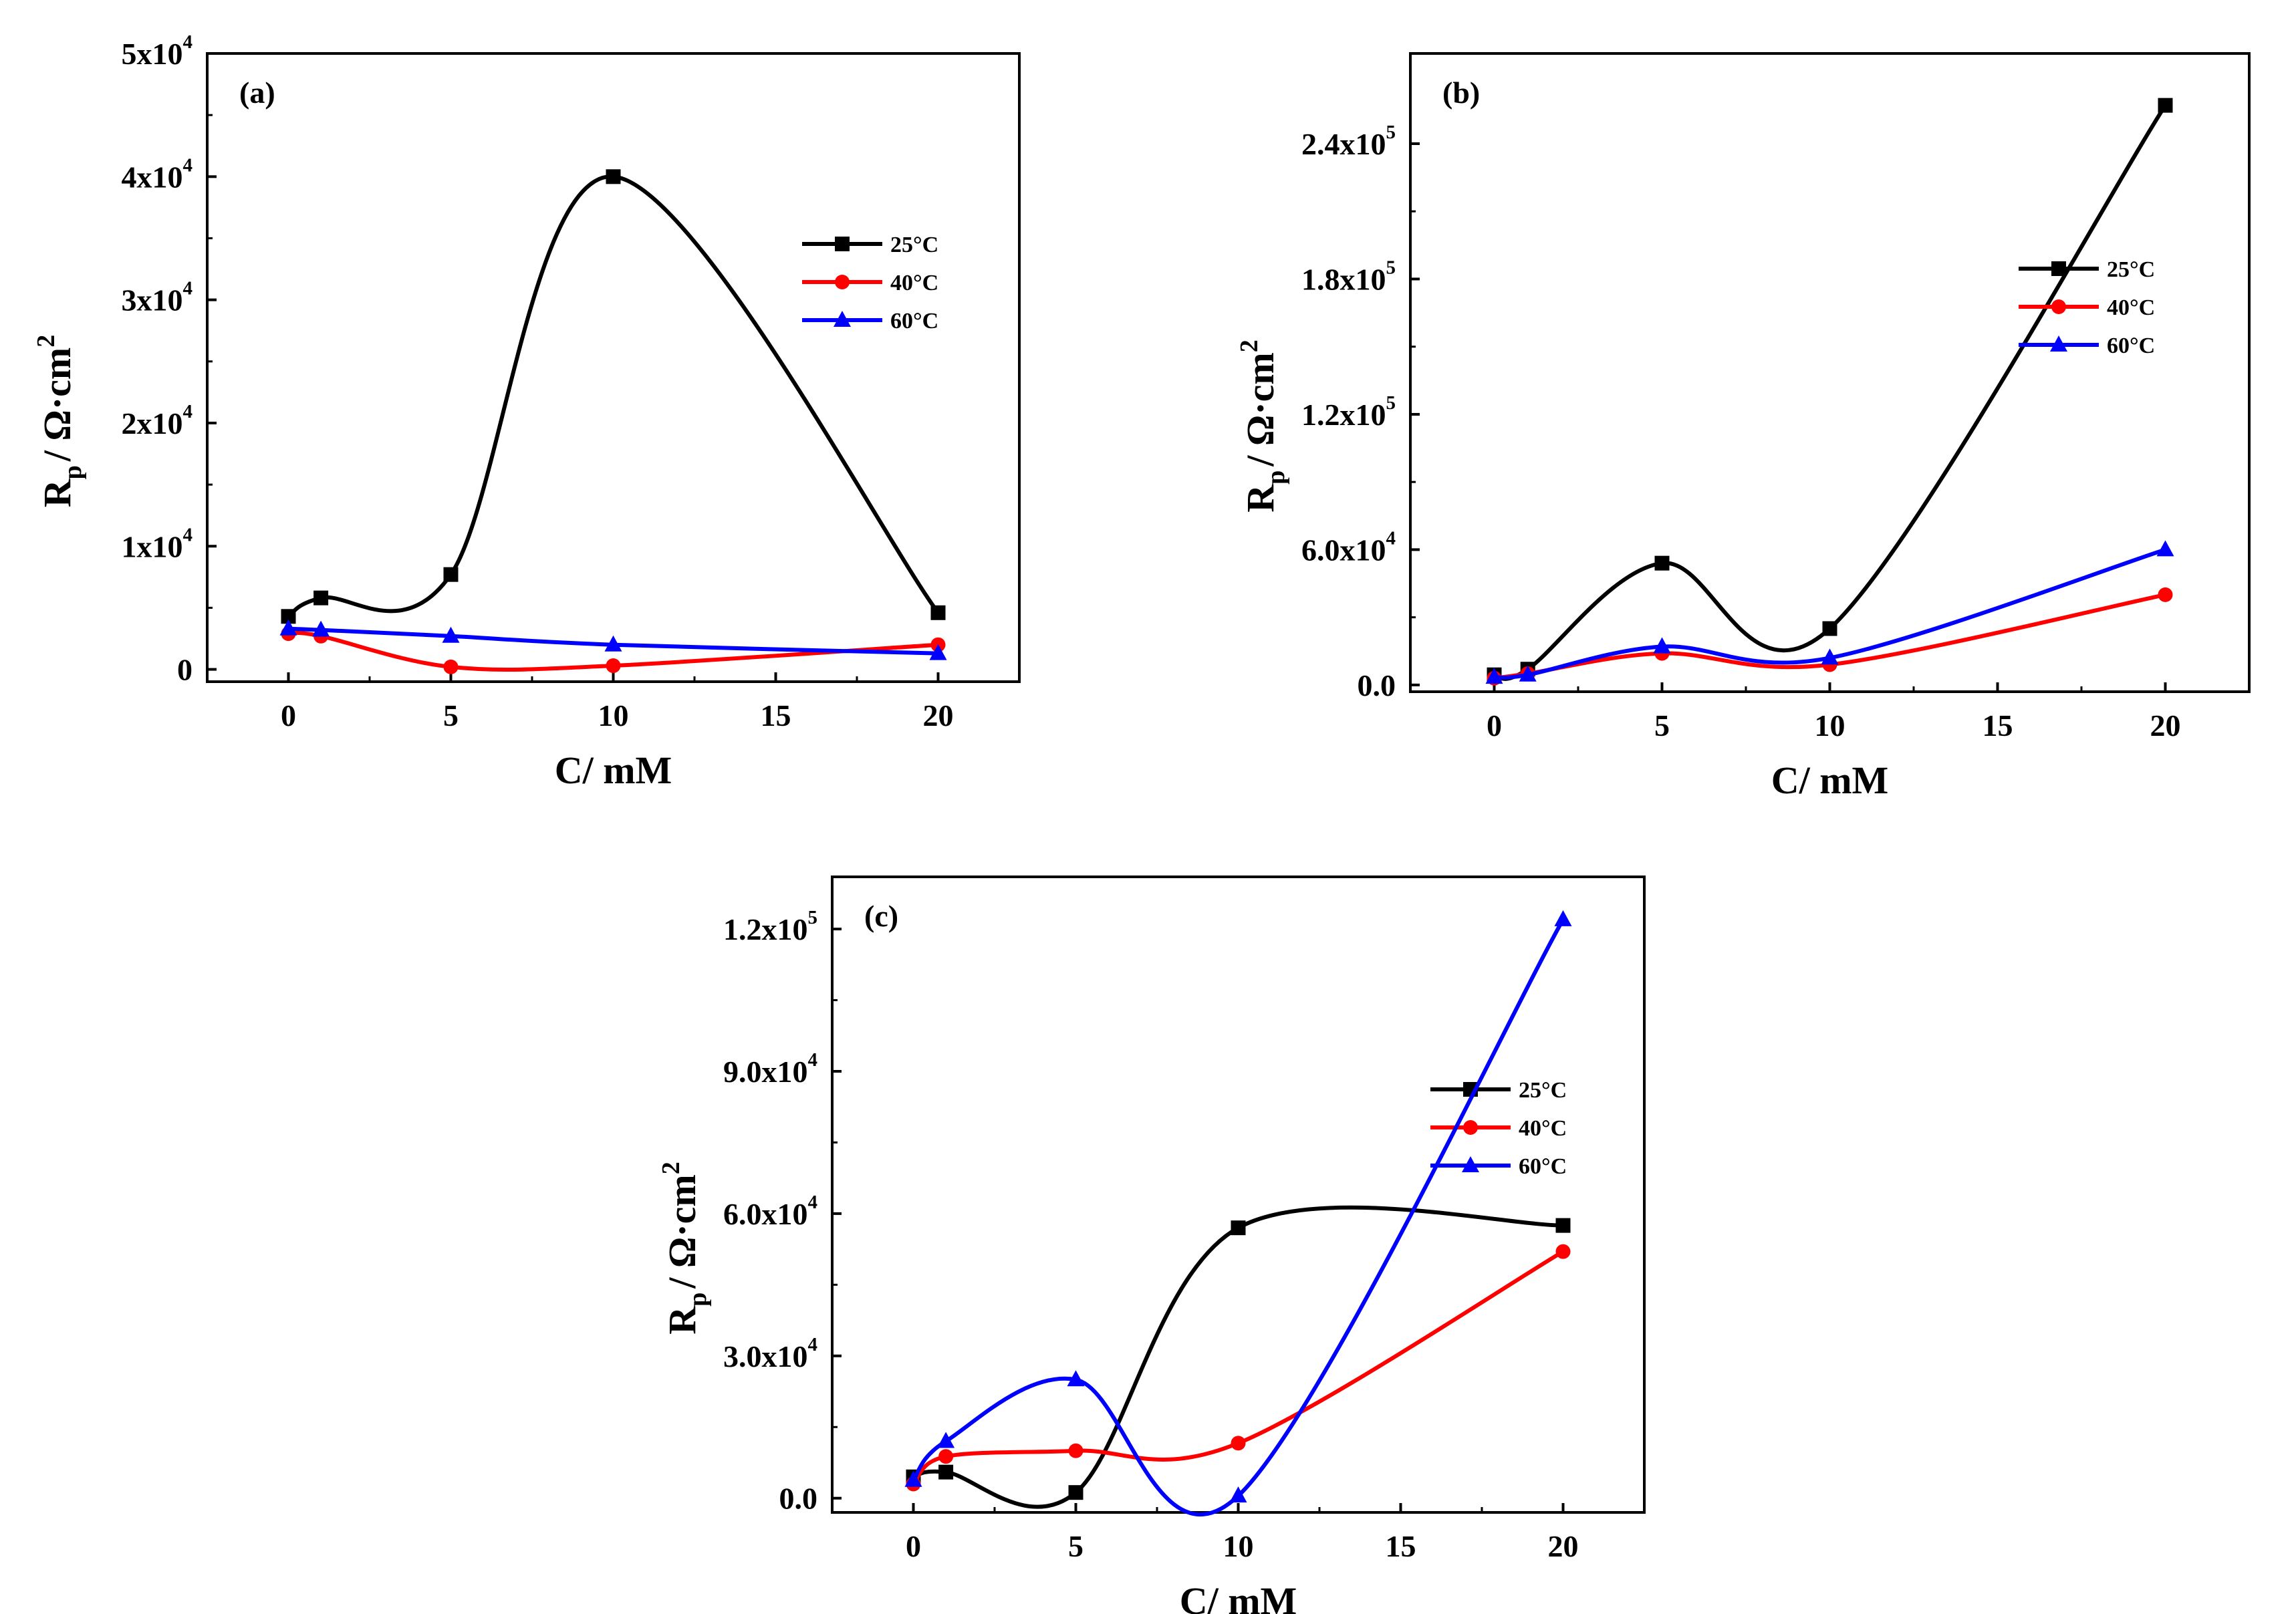 The height and width of the screenshot is (1614, 2296). What do you see at coordinates (1498, 1128) in the screenshot?
I see `legend-item: 40°C` at bounding box center [1498, 1128].